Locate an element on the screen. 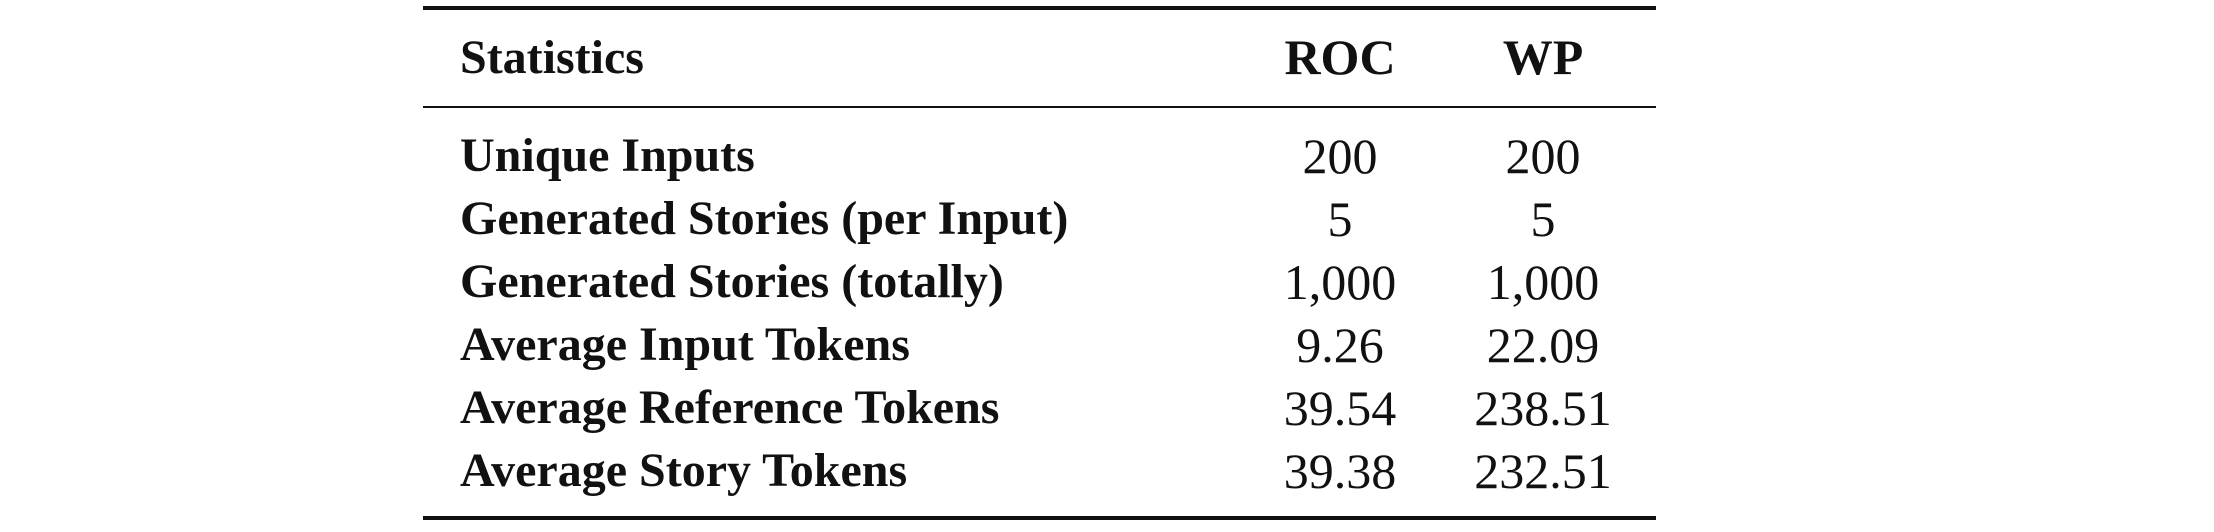 This screenshot has width=2214, height=532. row-label: Average Reference Tokens is located at coordinates (730, 407).